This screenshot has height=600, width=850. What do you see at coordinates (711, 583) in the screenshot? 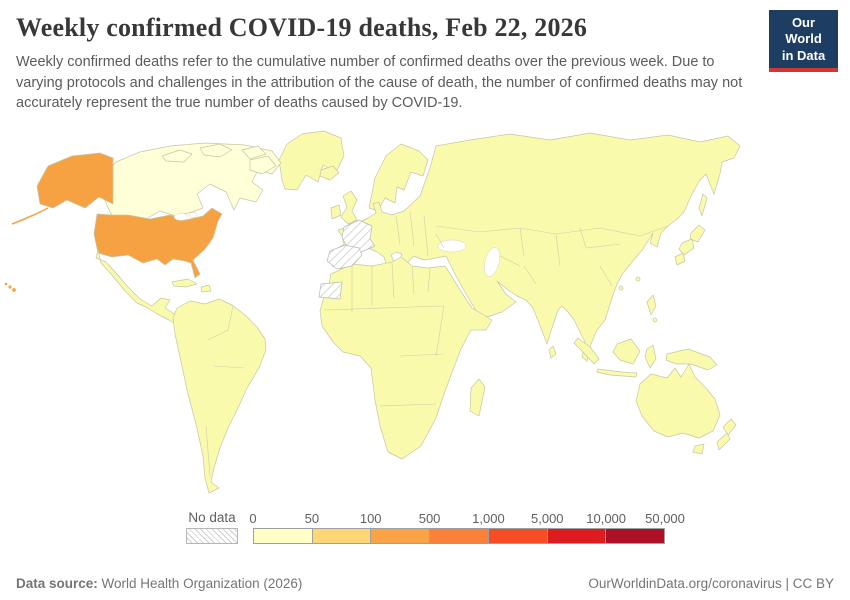
I see `owid-link: OurWorldinData.org/coronavirus | CC BY` at bounding box center [711, 583].